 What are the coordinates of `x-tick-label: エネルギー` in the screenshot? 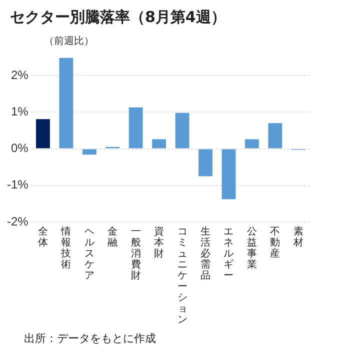 It's located at (229, 254).